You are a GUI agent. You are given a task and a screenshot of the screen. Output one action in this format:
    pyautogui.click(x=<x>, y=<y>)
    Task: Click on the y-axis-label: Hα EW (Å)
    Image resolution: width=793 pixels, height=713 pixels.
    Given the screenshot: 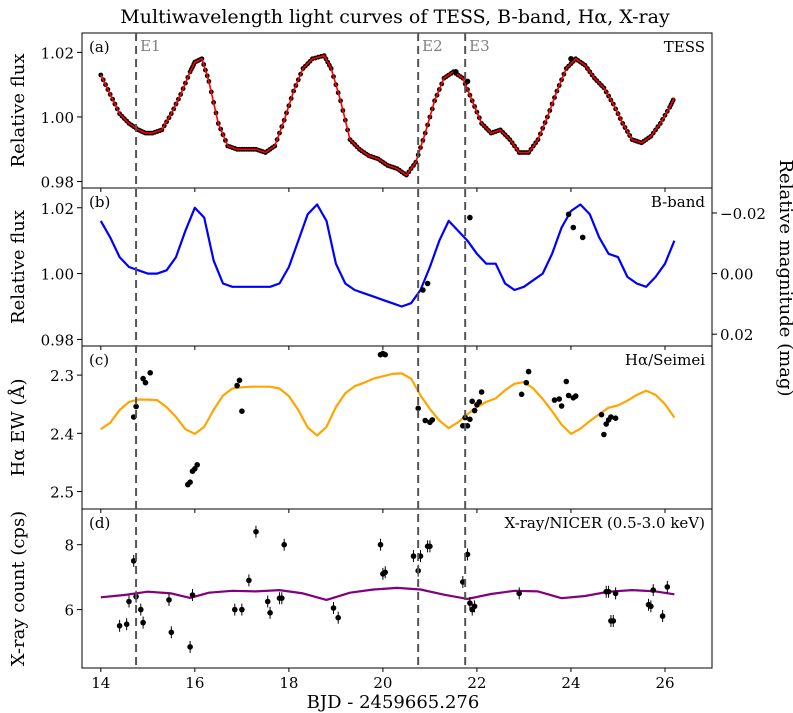 What is the action you would take?
    pyautogui.click(x=18, y=428)
    